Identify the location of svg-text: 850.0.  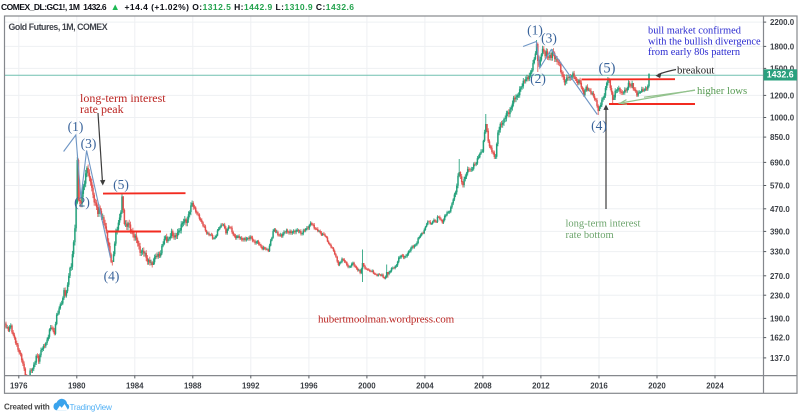
(780, 137).